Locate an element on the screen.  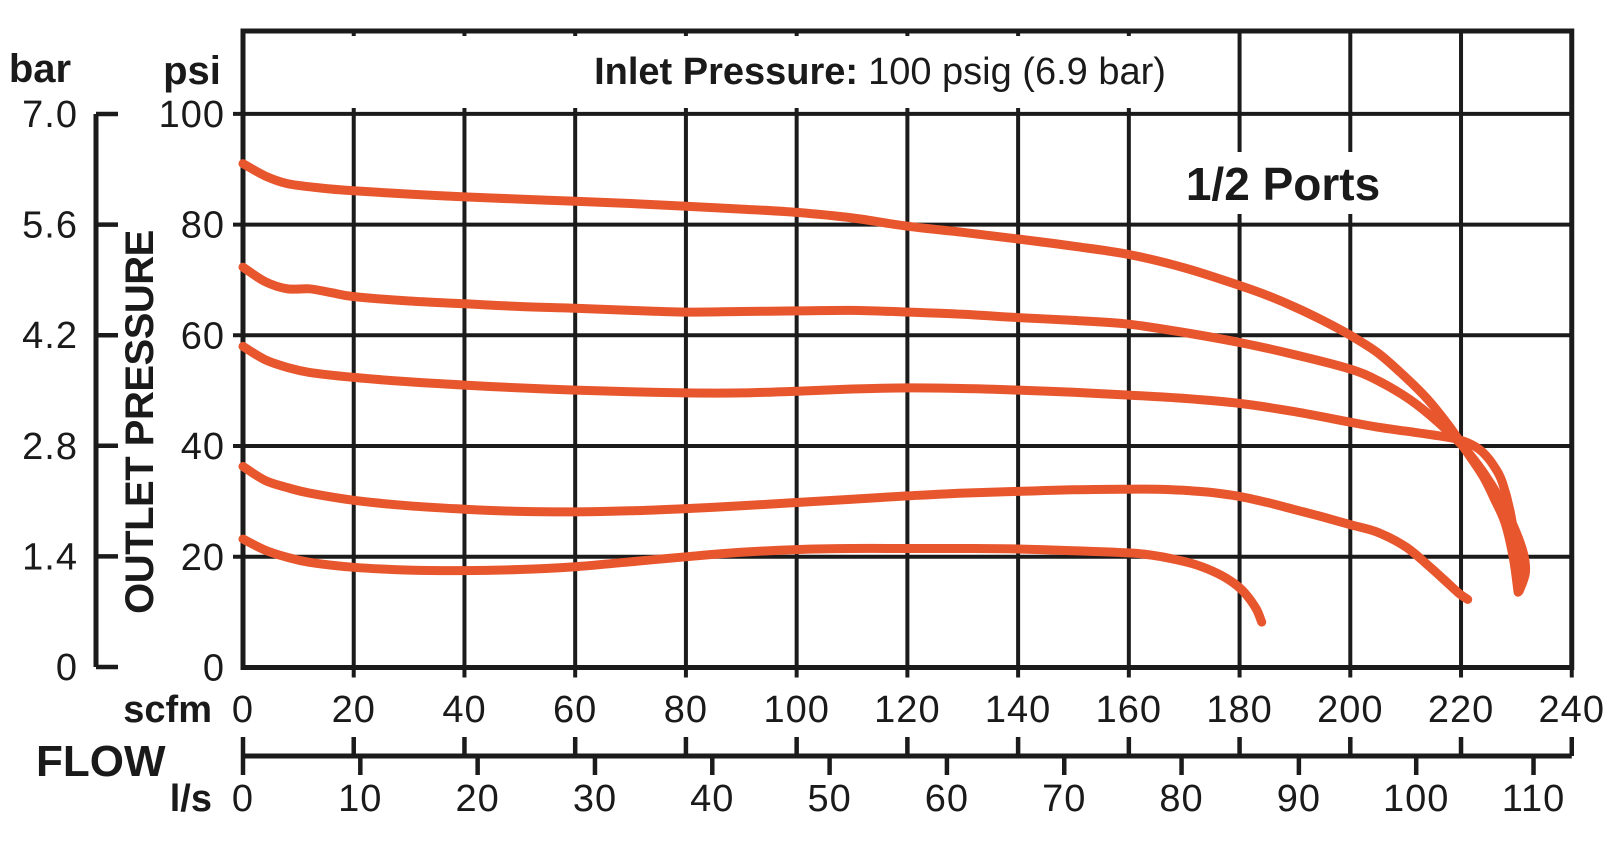
chart-title-bold: Inlet Pressure: is located at coordinates (726, 72).